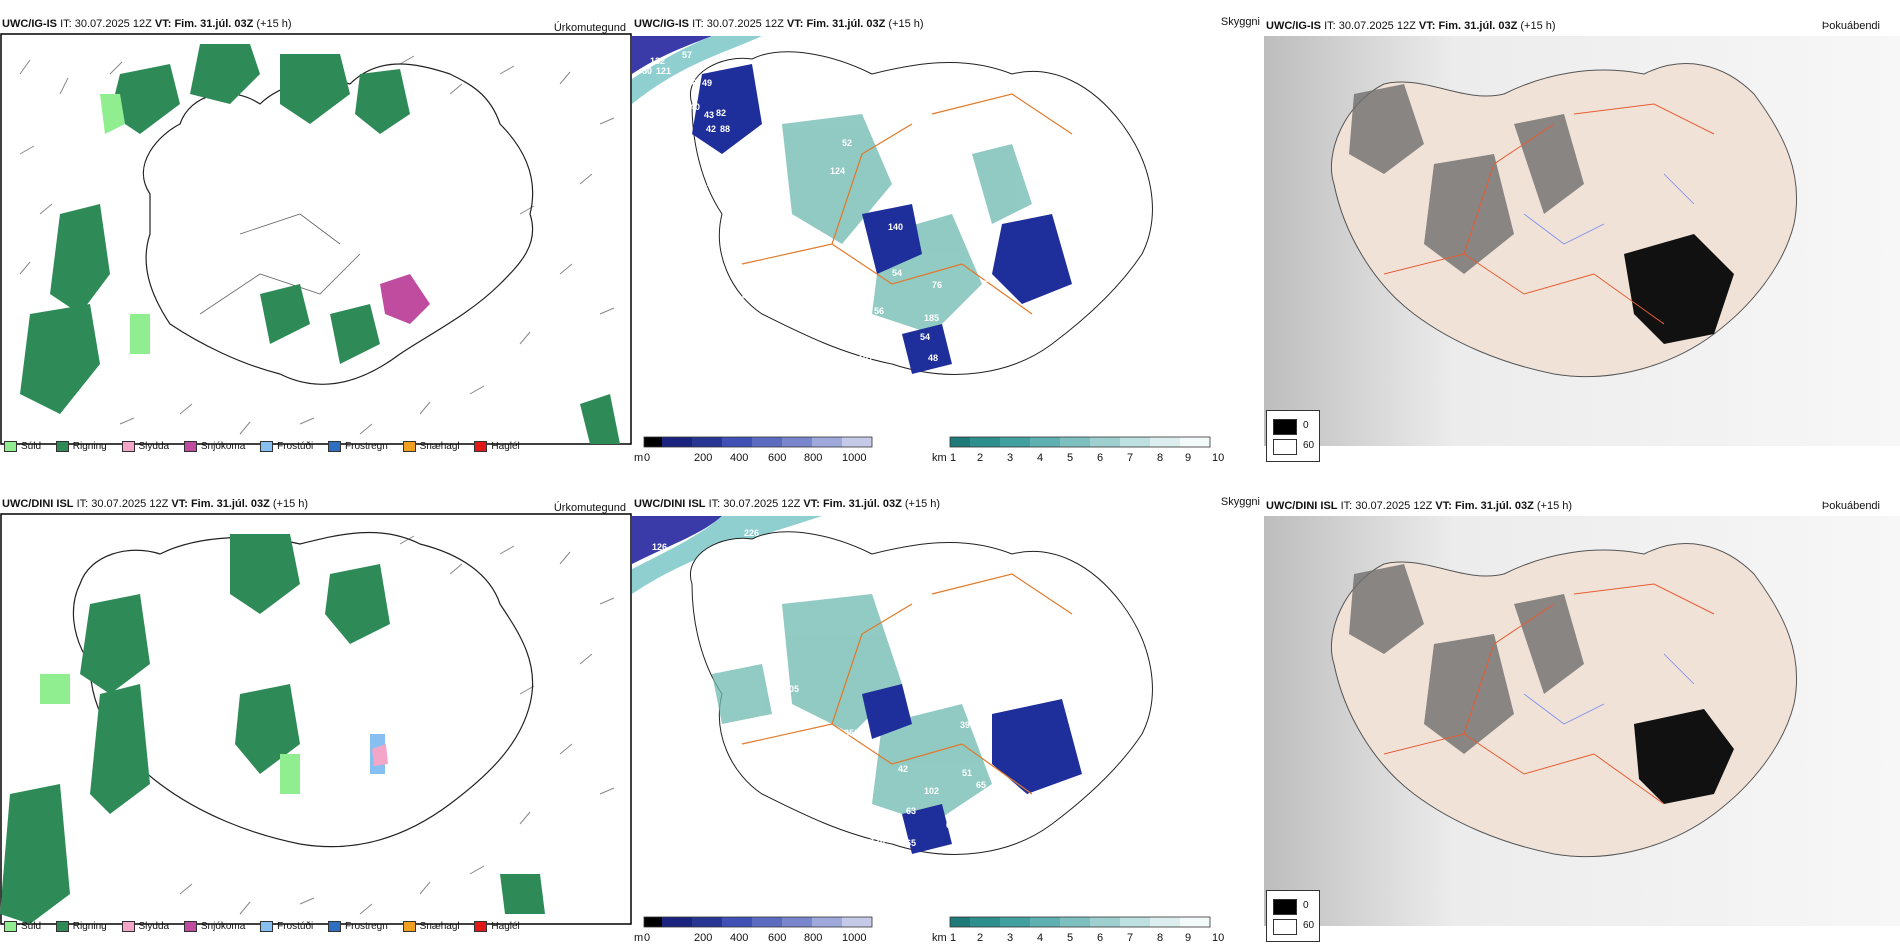  What do you see at coordinates (1285, 427) in the screenshot?
I see `fog-legend-swatch-high` at bounding box center [1285, 427].